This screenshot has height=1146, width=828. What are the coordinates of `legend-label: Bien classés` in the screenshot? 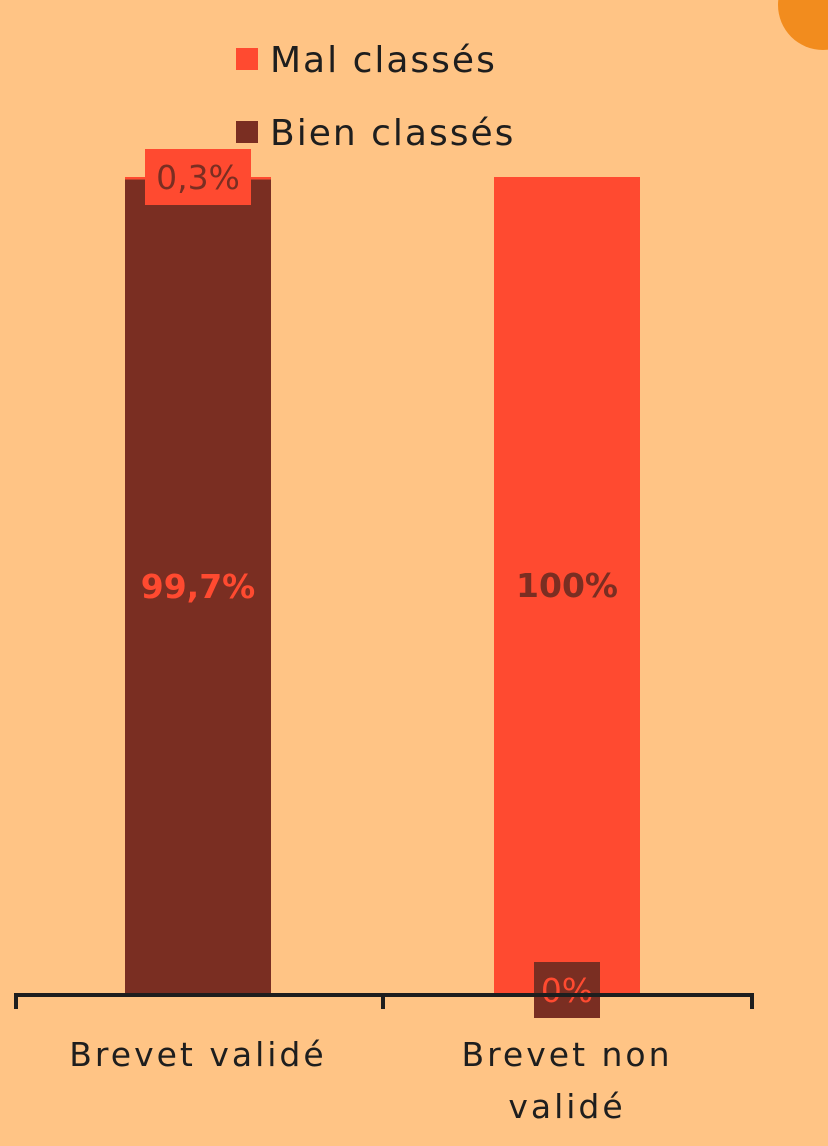 It's located at (392, 133).